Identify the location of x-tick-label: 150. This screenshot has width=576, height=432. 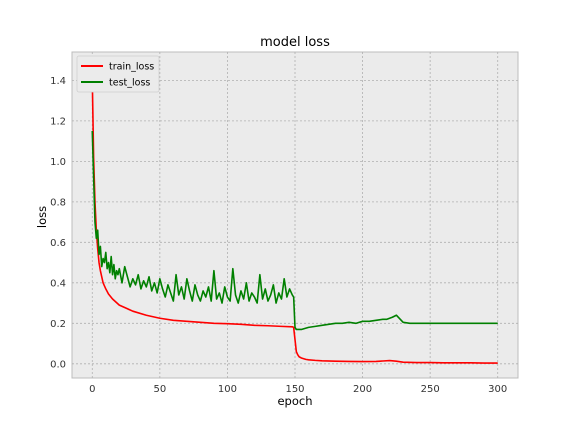
(294, 389).